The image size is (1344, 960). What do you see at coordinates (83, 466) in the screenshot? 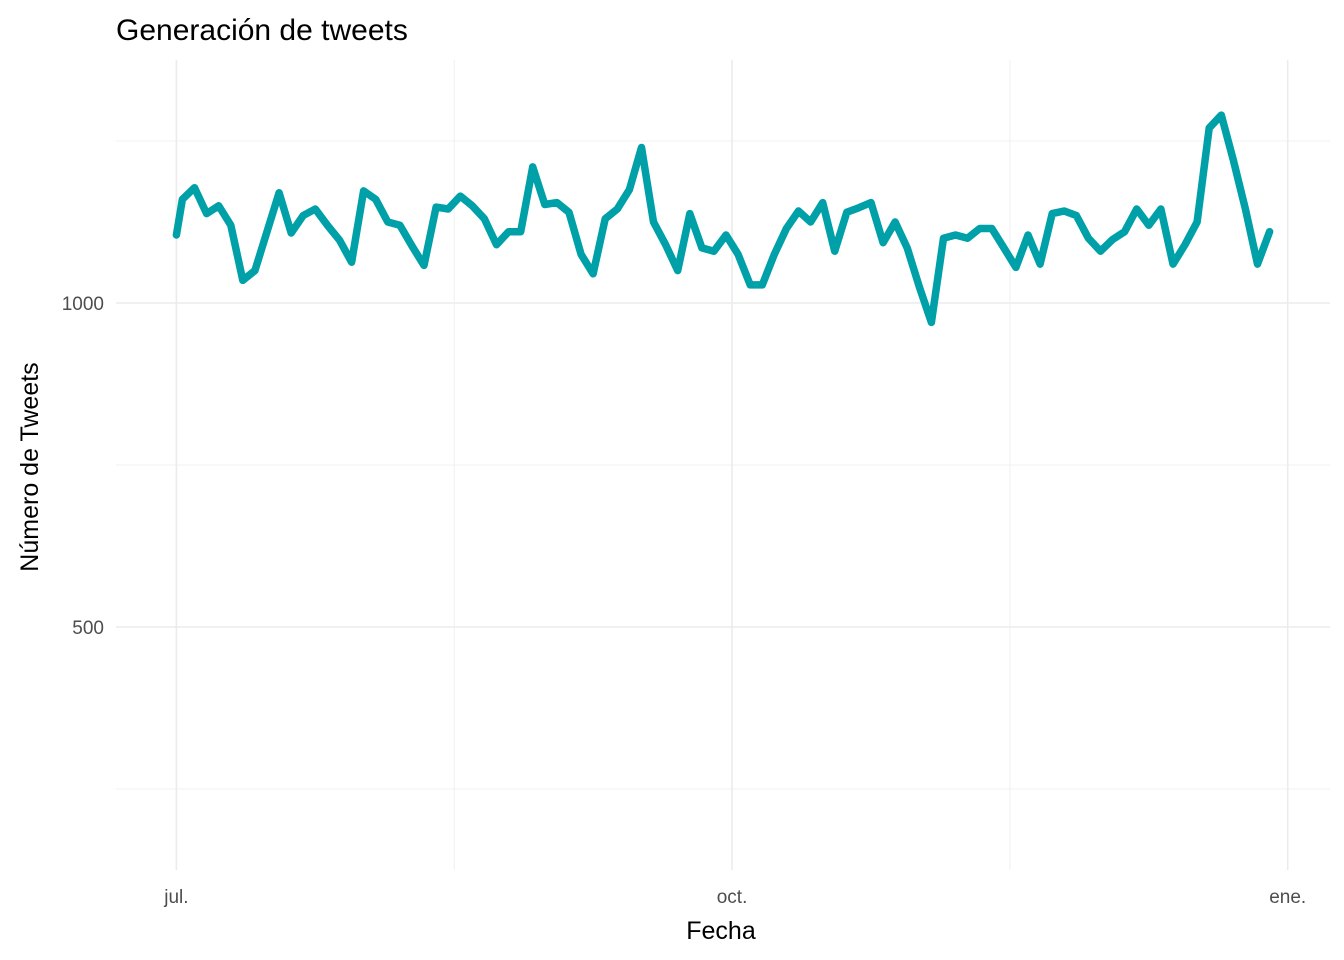
I see `y-axis: 500 1000` at bounding box center [83, 466].